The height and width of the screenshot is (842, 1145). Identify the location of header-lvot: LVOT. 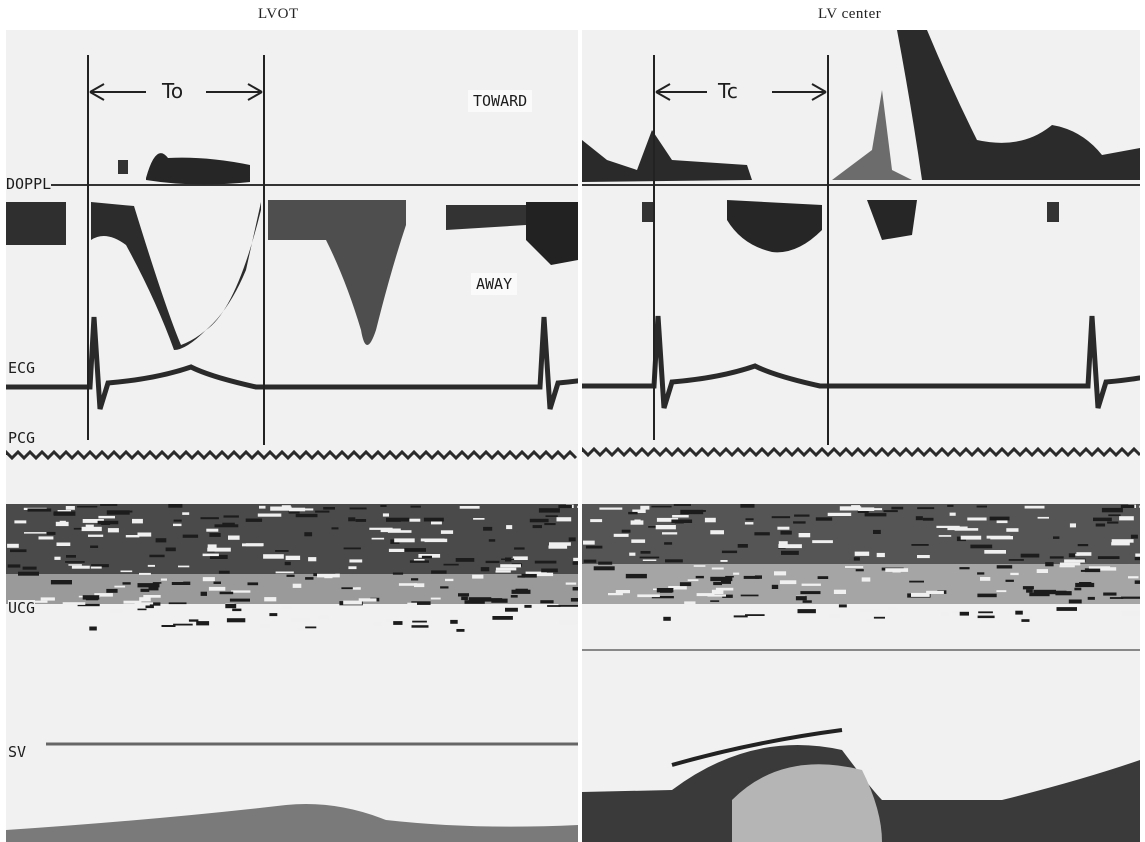
(278, 14).